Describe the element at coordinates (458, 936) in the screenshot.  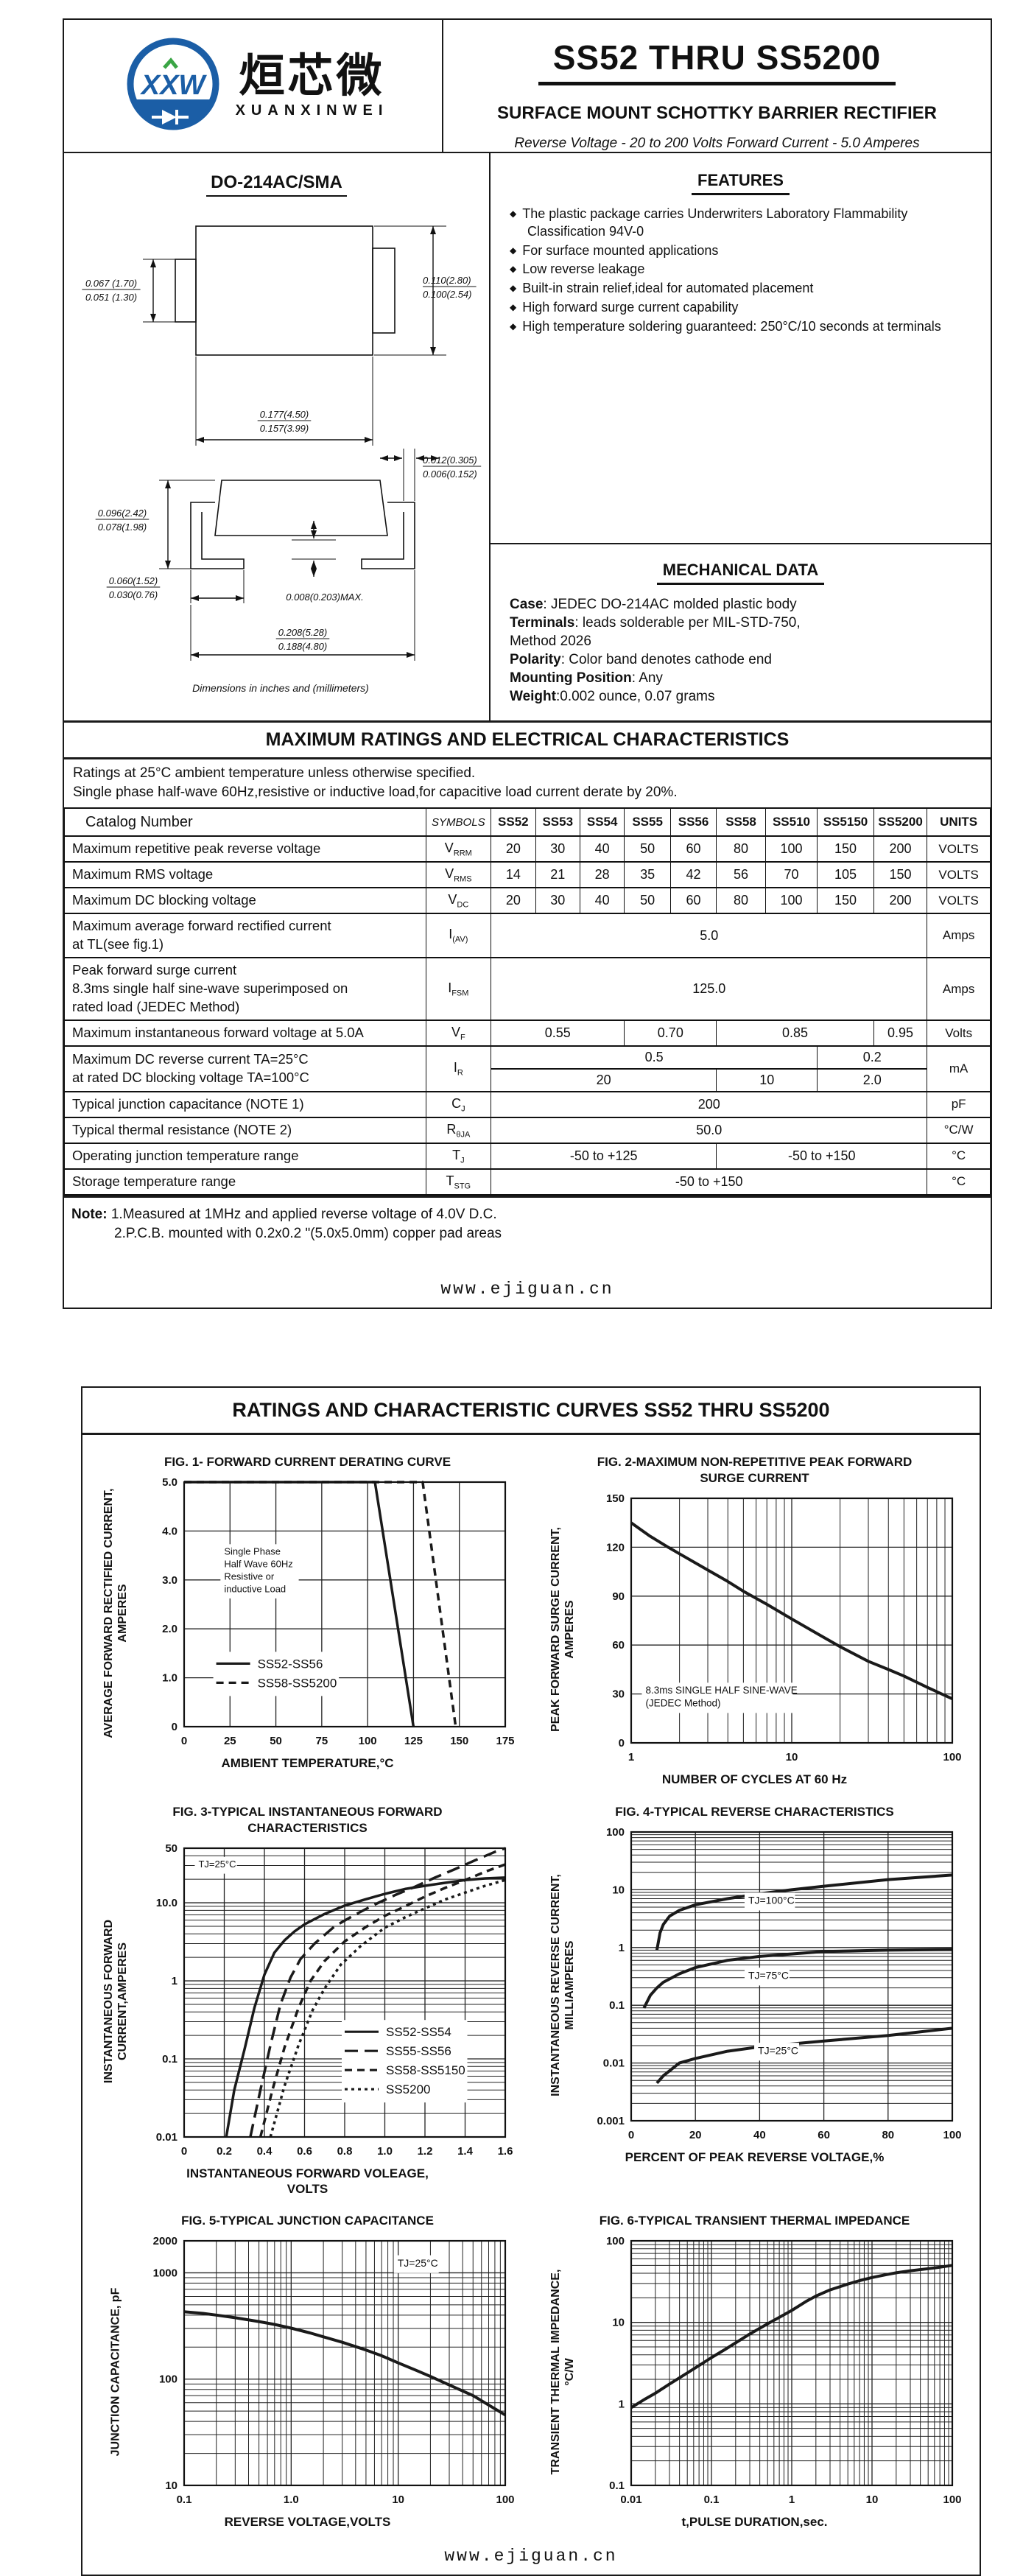
I see `symbol-cell: I(AV)` at that location.